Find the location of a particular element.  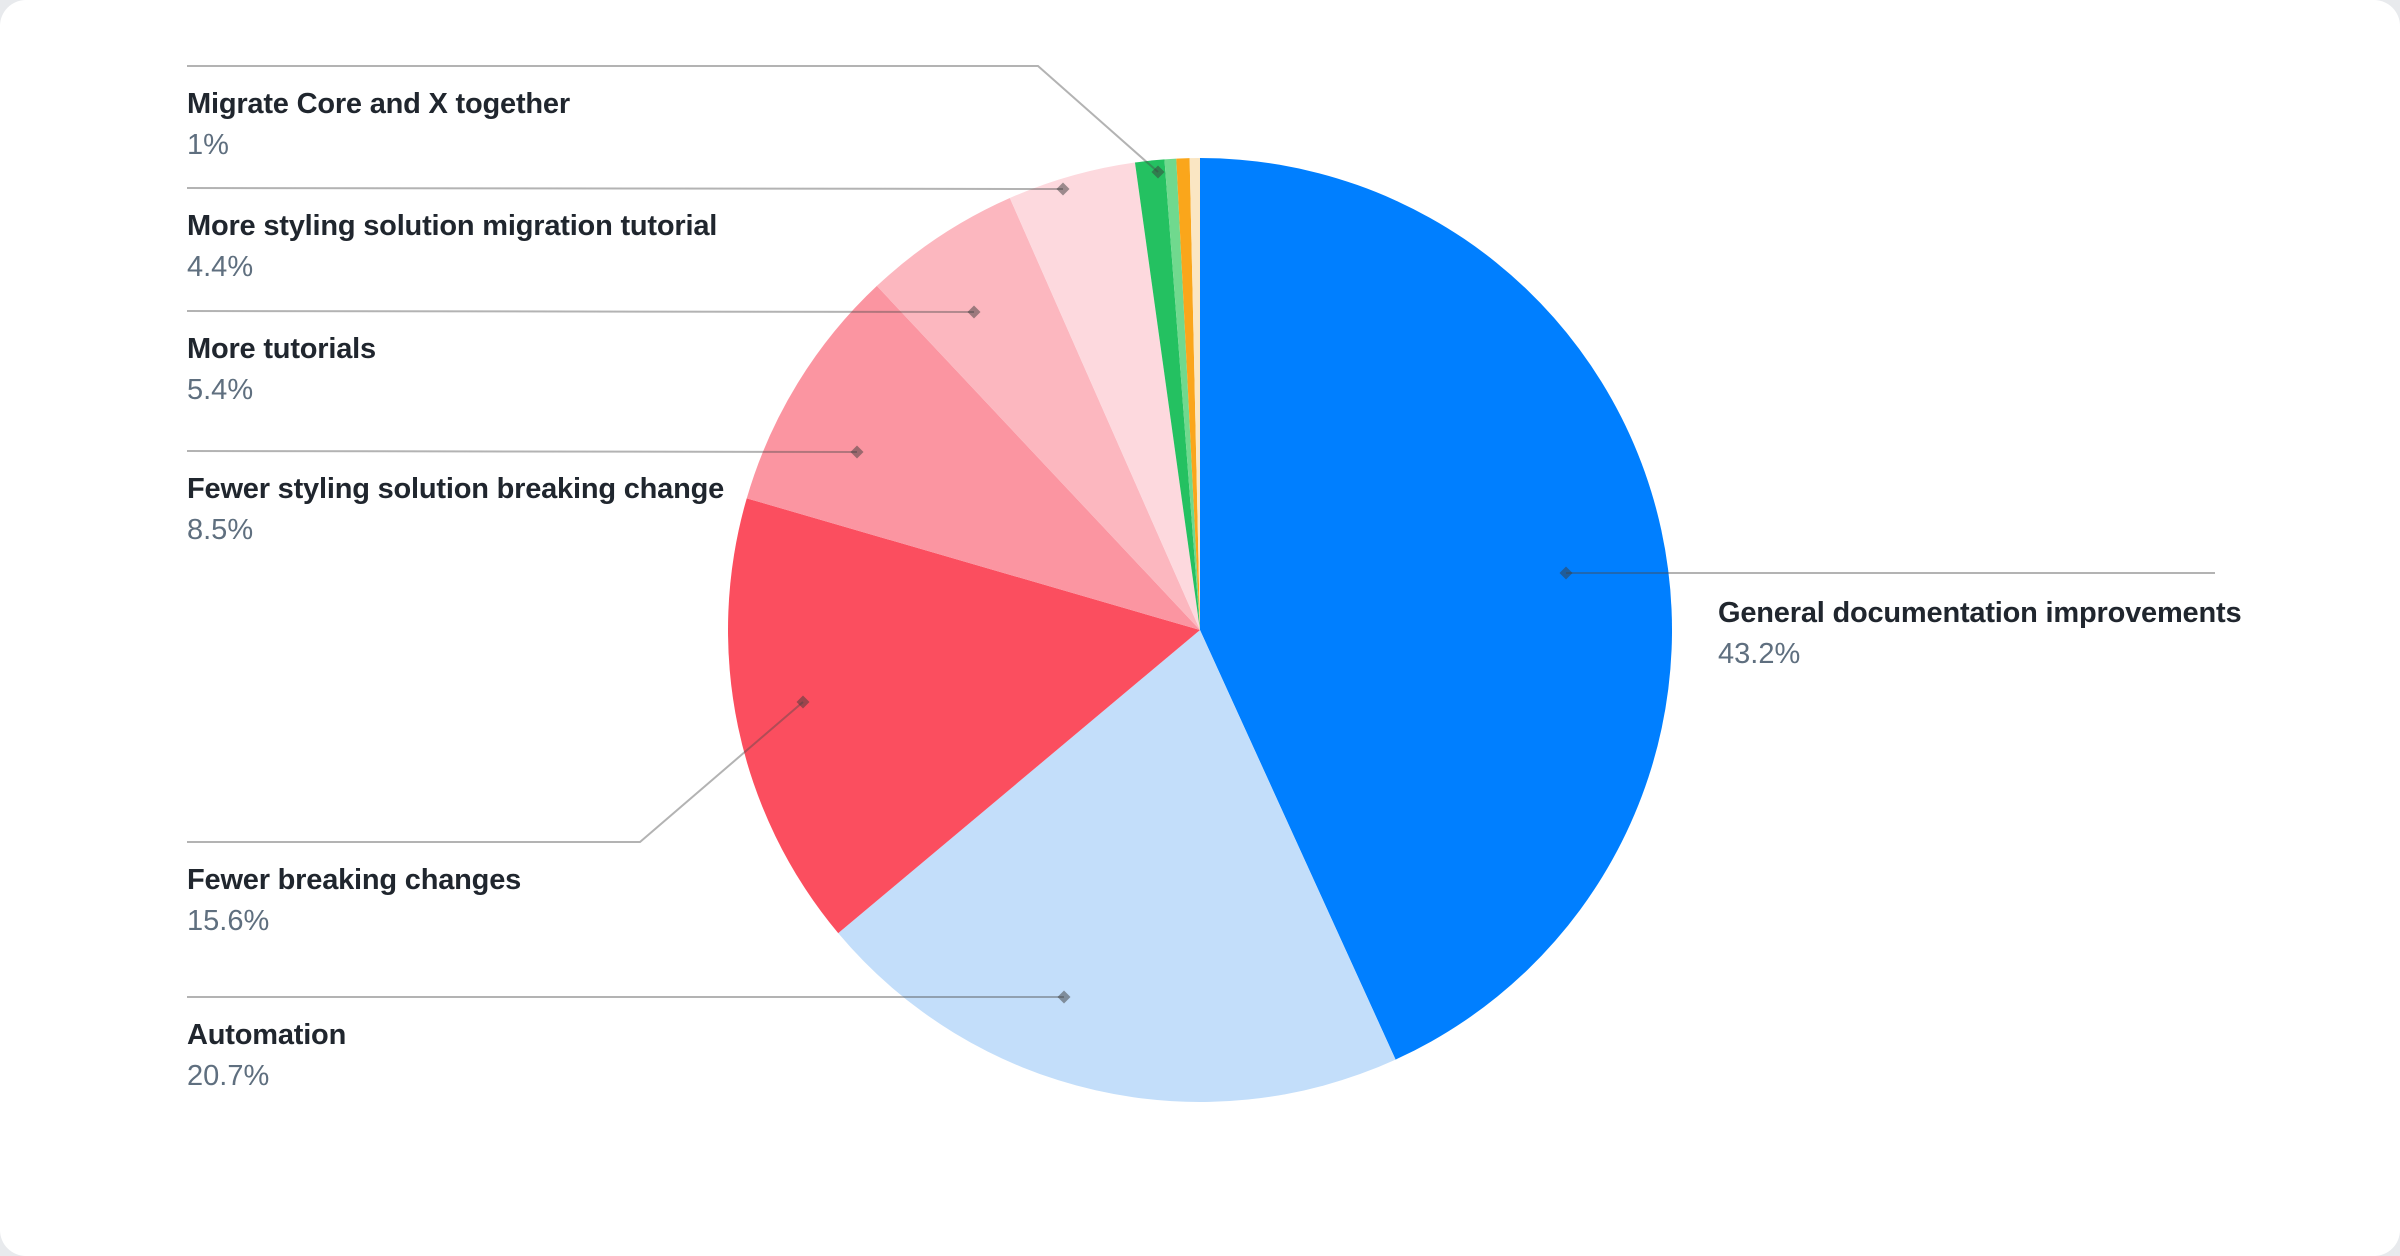

pie-slice-automation is located at coordinates (1117, 866).